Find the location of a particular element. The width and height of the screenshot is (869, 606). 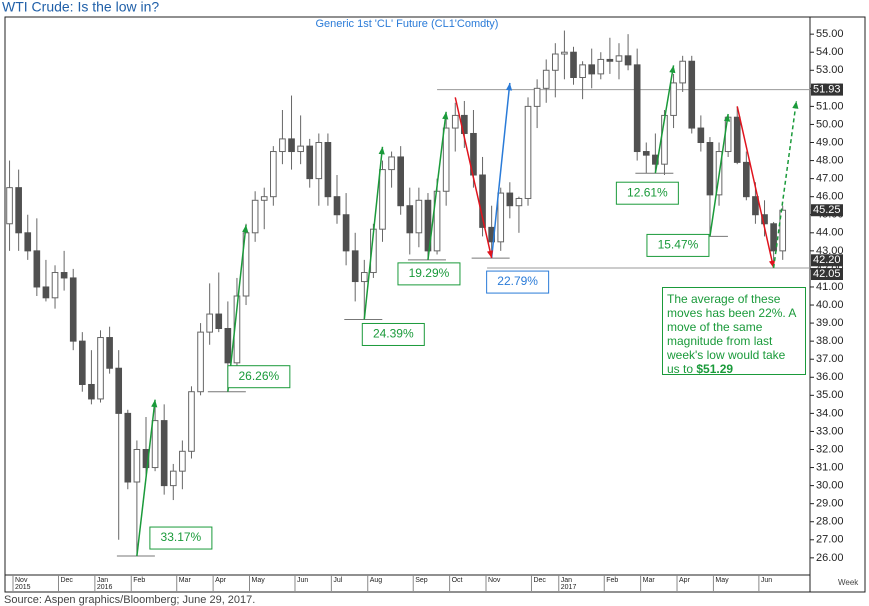

move-label: 33.17% is located at coordinates (181, 537).